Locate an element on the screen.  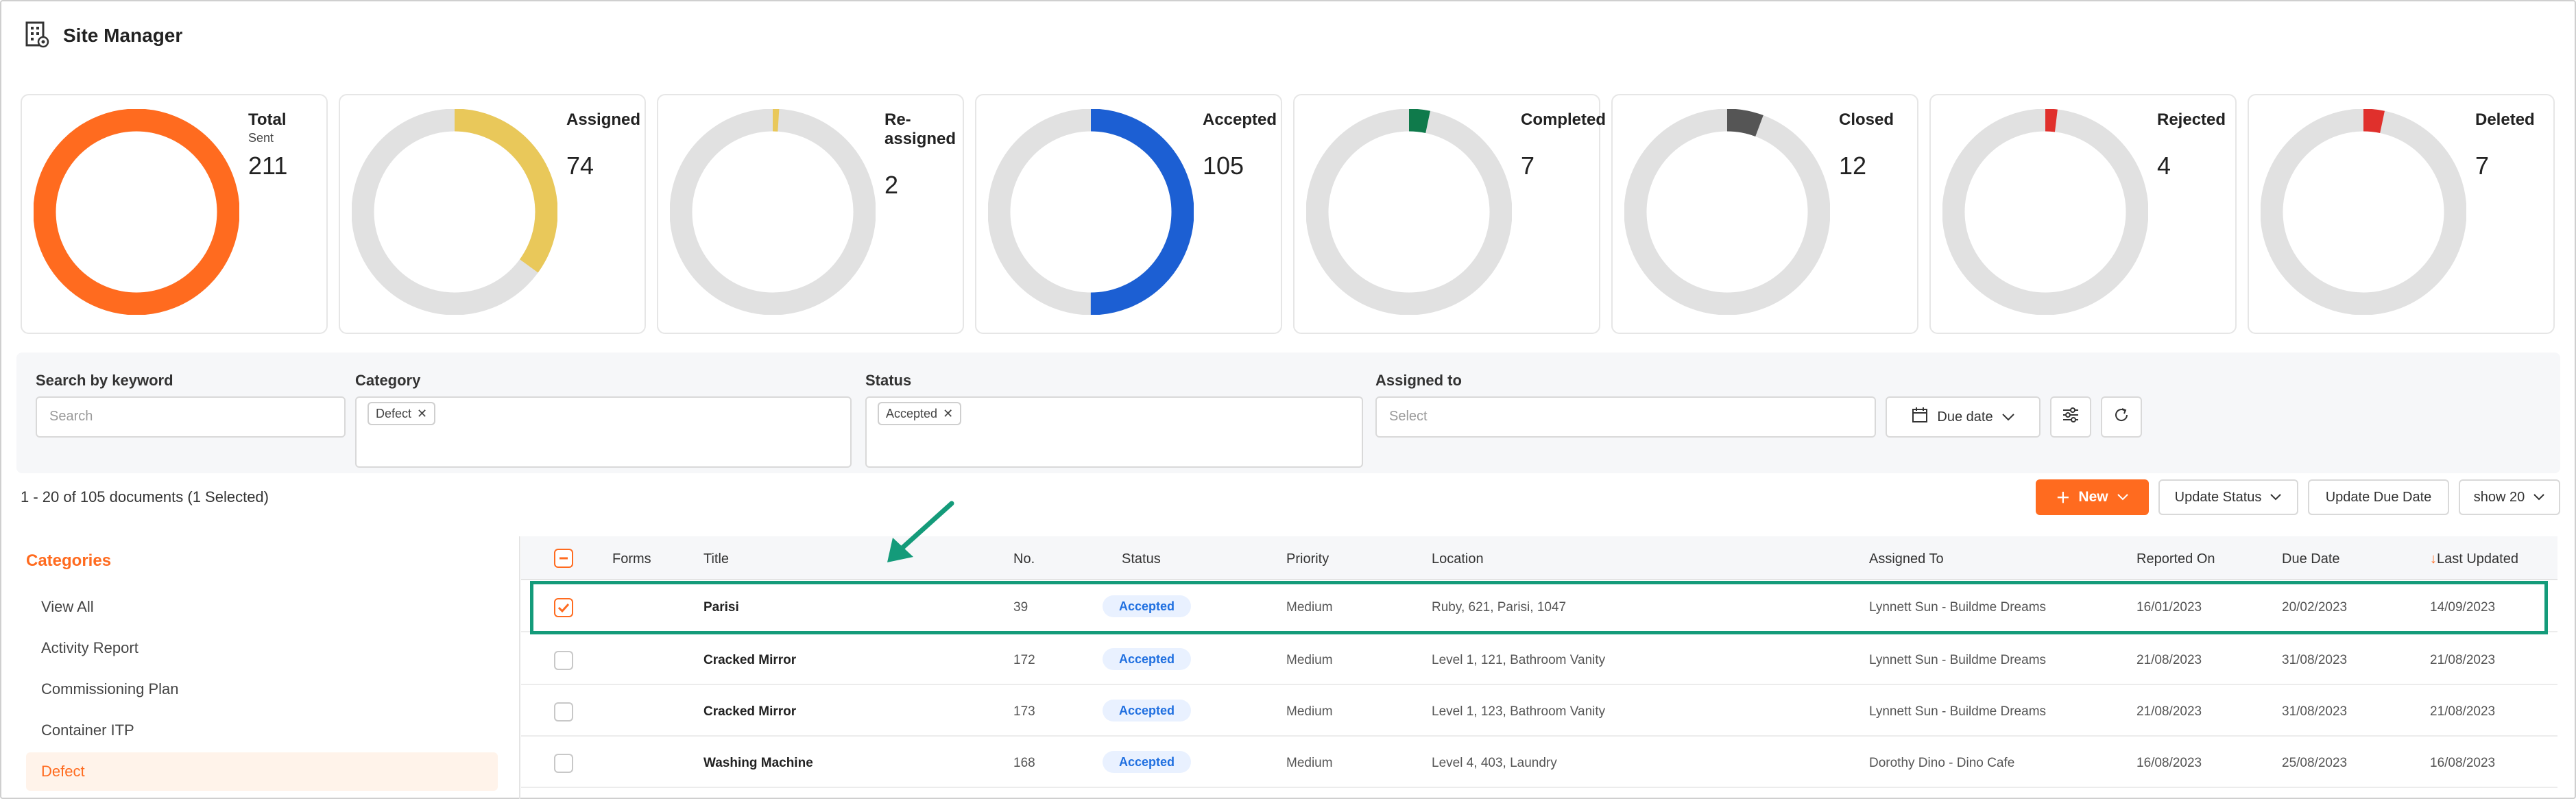
assigned-label: Assigned to is located at coordinates (1419, 381).